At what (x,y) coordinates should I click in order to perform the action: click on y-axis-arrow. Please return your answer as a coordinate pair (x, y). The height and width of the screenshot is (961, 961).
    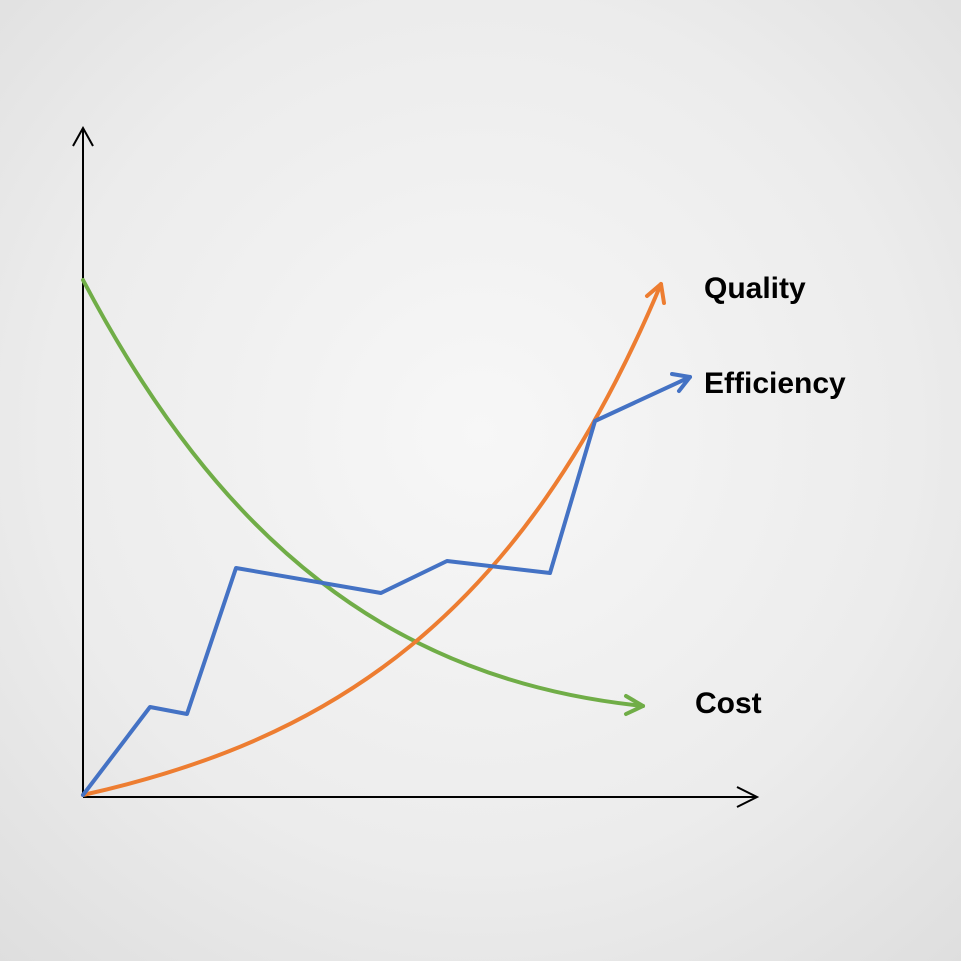
    Looking at the image, I should click on (83, 136).